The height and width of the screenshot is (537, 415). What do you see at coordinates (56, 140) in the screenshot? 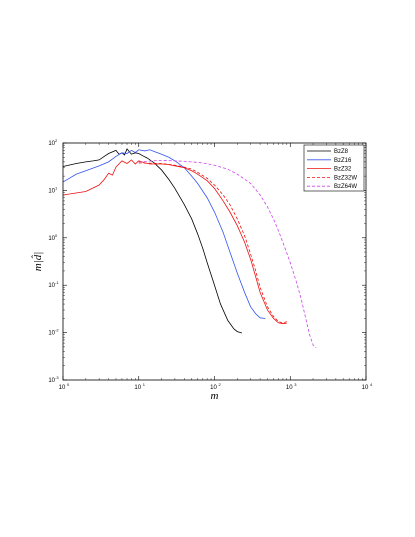
I see `y-tick-exponent: 2` at bounding box center [56, 140].